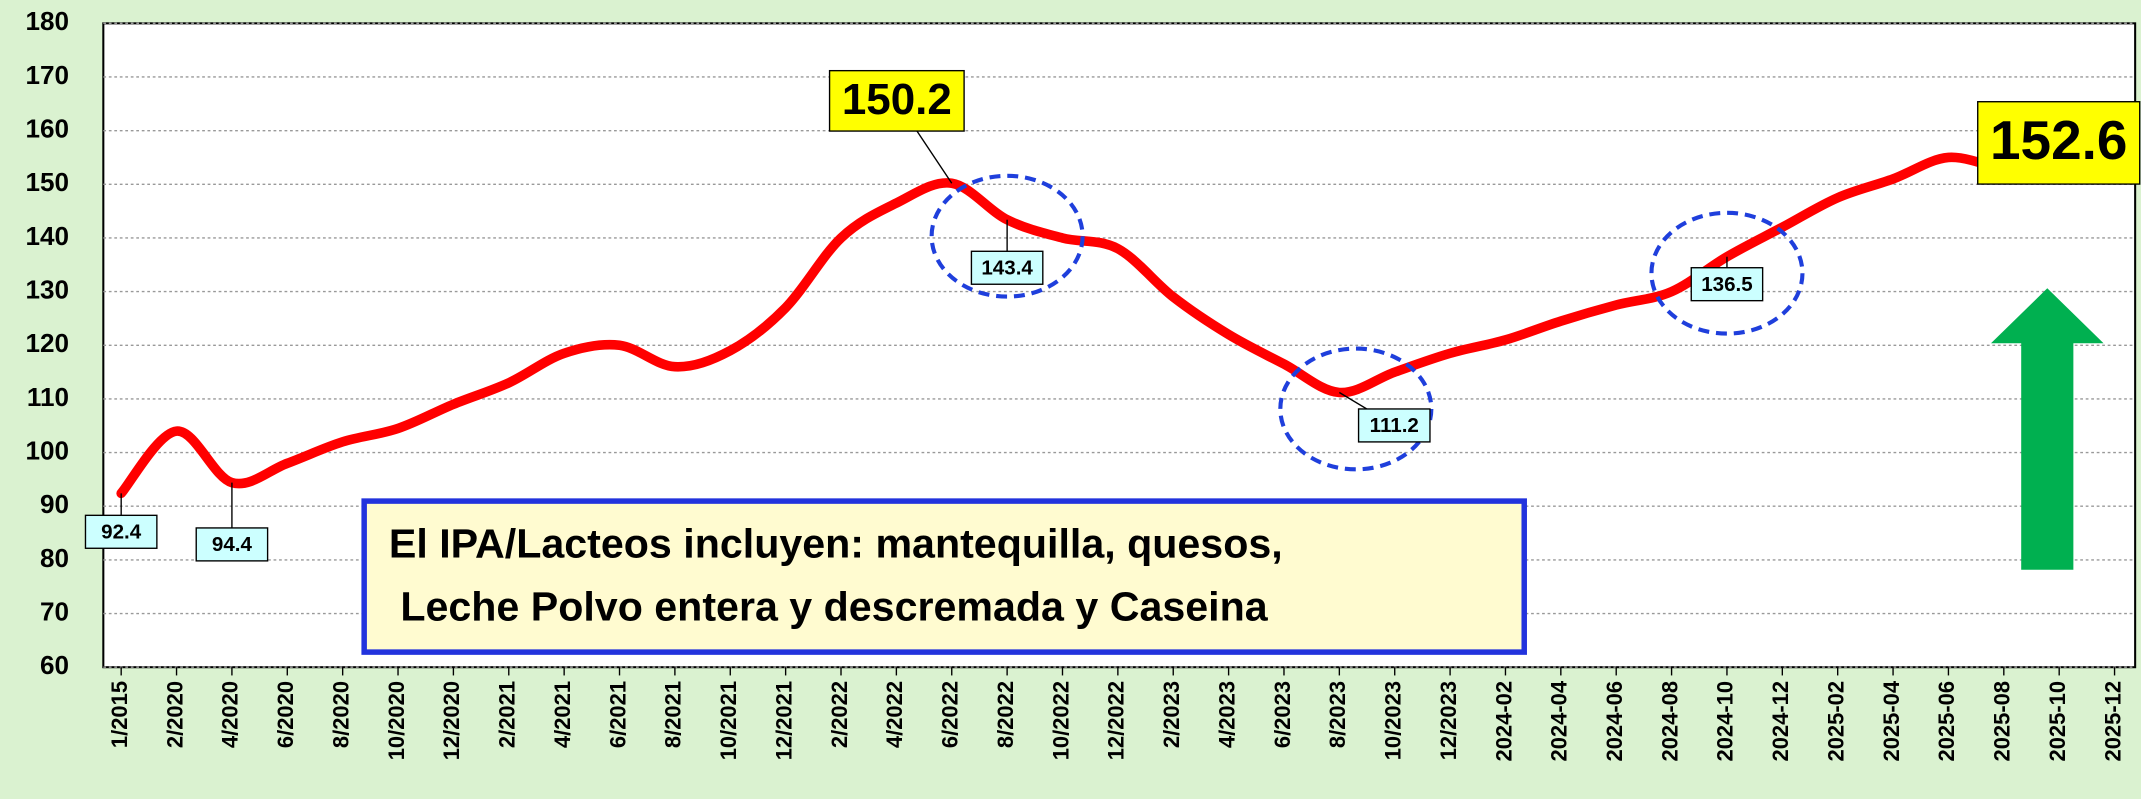  I want to click on data-label: 143.4, so click(1007, 268).